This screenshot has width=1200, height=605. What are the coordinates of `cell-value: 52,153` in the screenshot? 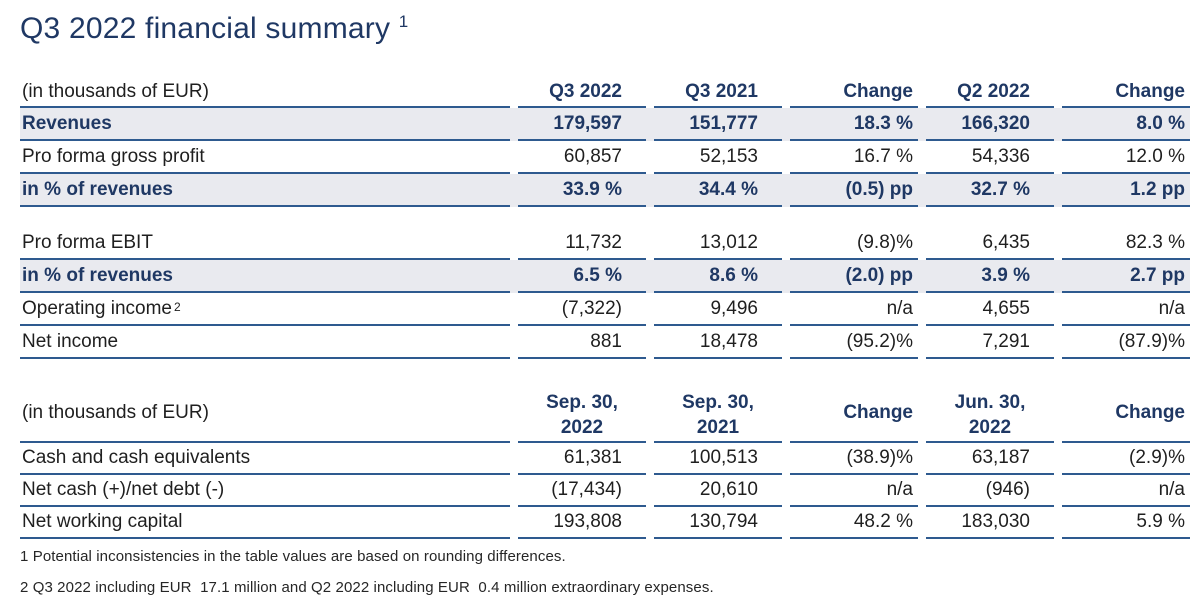 It's located at (718, 157).